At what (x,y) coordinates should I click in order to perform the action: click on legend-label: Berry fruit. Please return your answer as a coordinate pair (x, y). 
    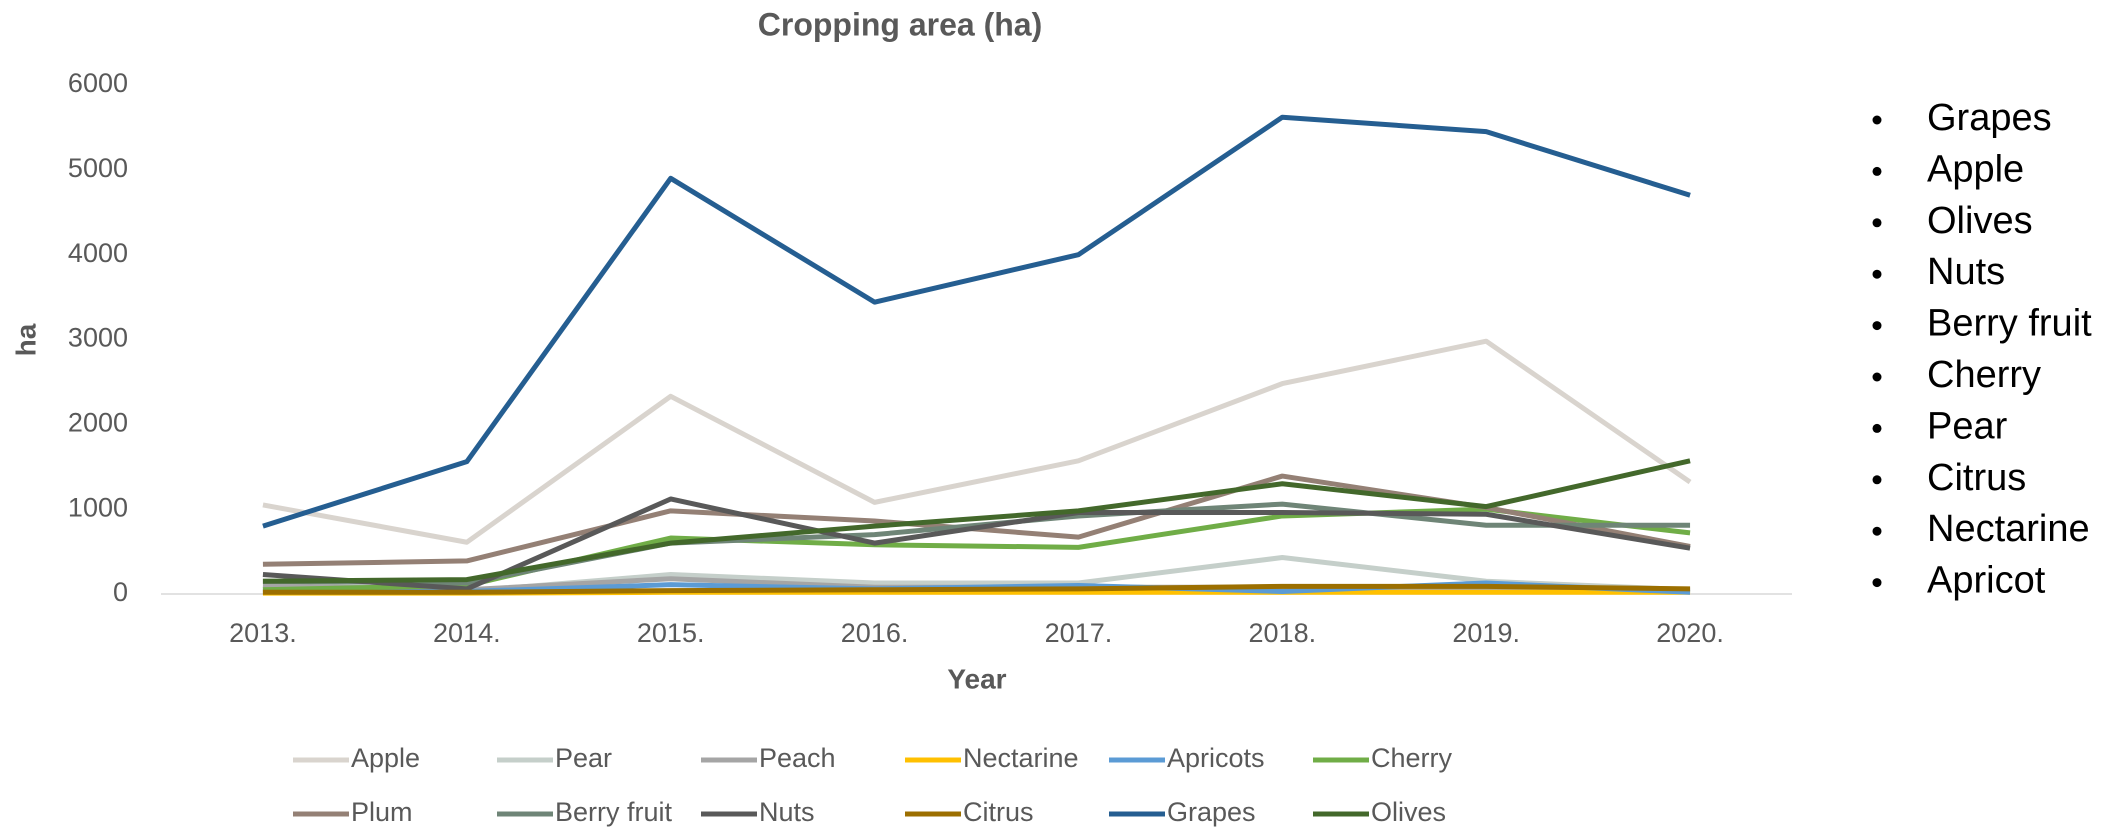
    Looking at the image, I should click on (614, 812).